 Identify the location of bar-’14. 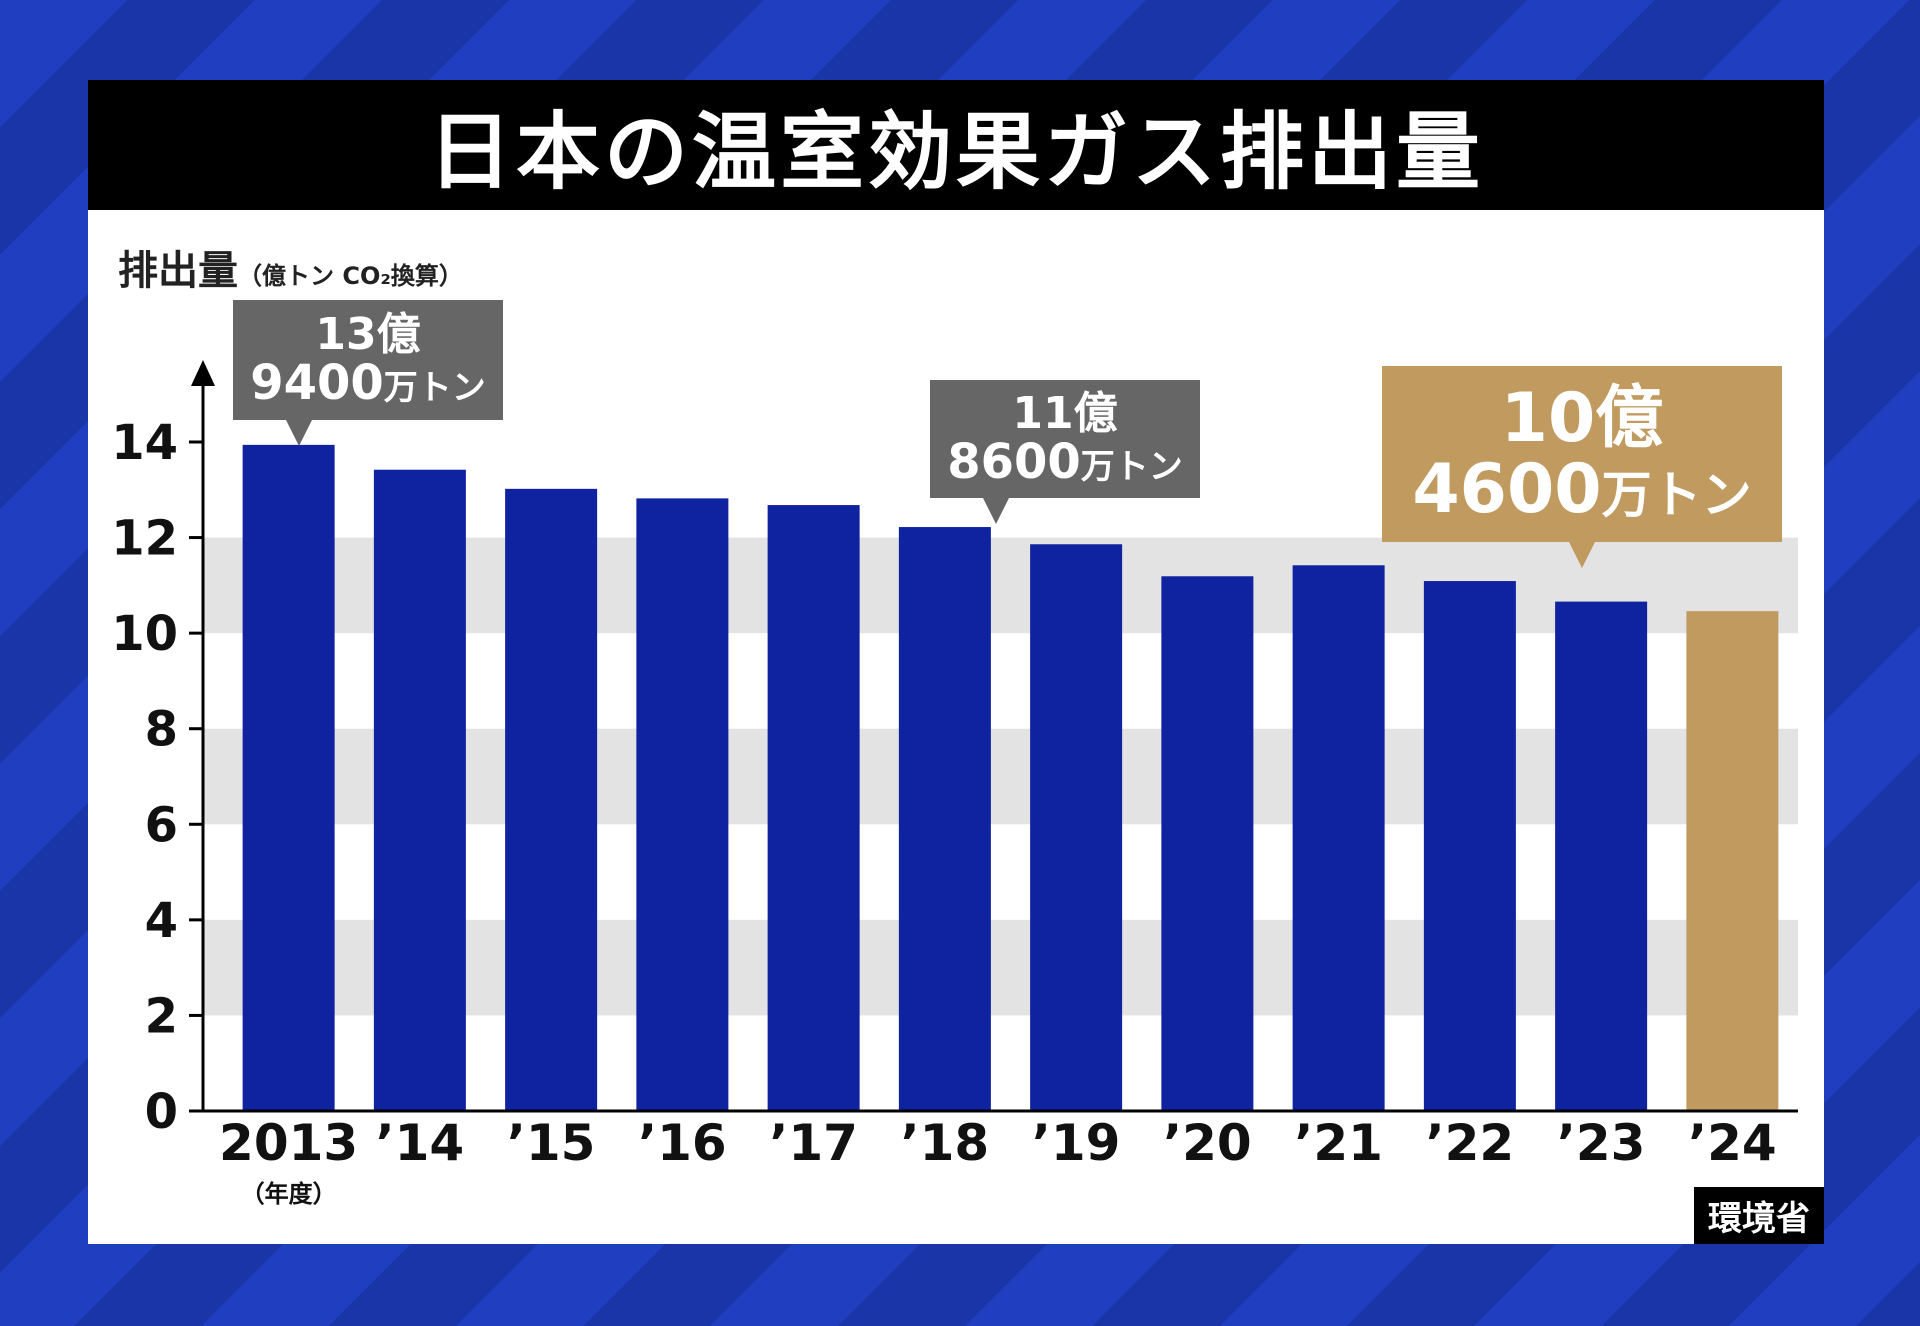
(419, 790).